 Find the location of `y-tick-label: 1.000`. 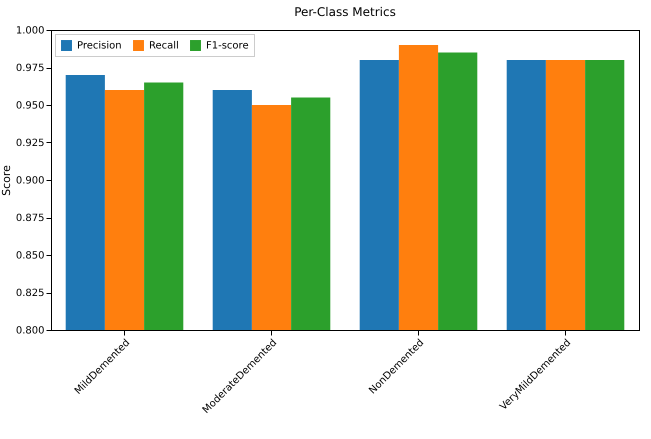

y-tick-label: 1.000 is located at coordinates (30, 31).